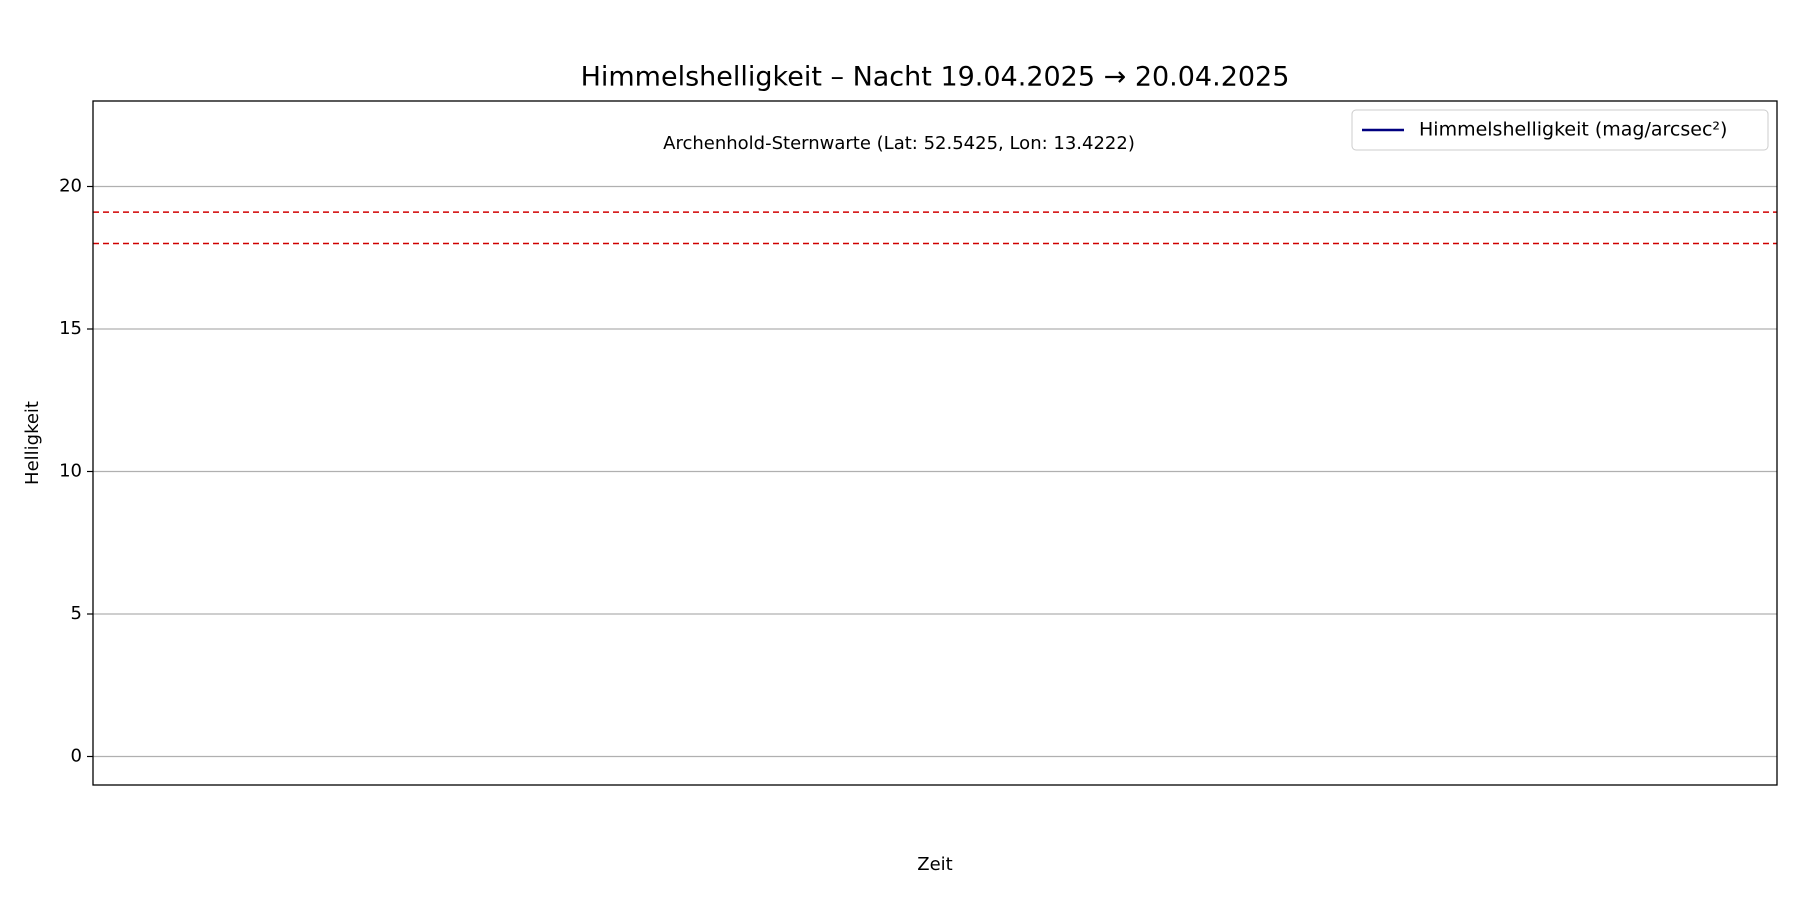  Describe the element at coordinates (76, 613) in the screenshot. I see `y-tick-label: 5` at that location.